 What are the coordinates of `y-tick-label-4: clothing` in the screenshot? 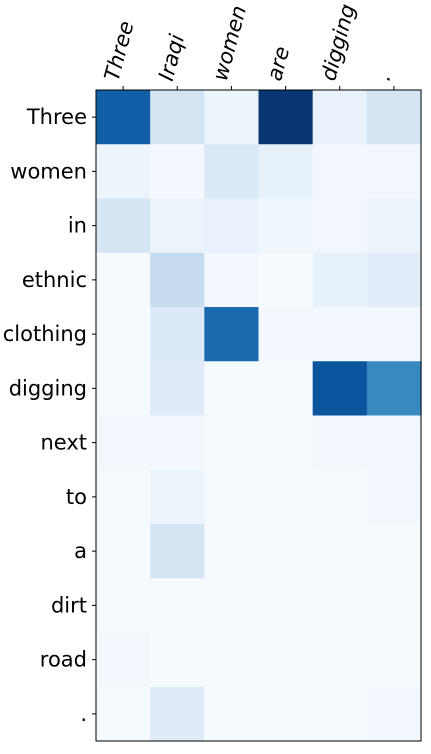 It's located at (45, 334).